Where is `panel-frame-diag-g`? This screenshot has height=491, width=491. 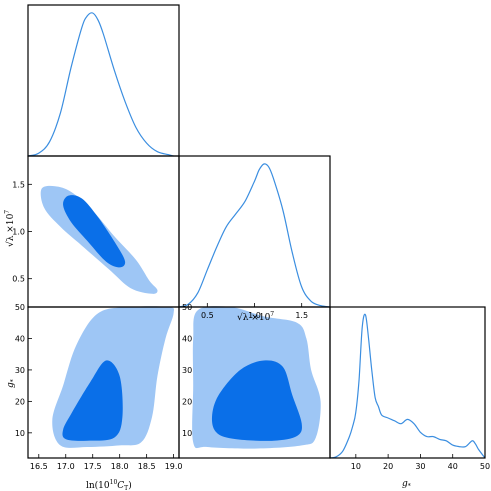 panel-frame-diag-g is located at coordinates (407, 382).